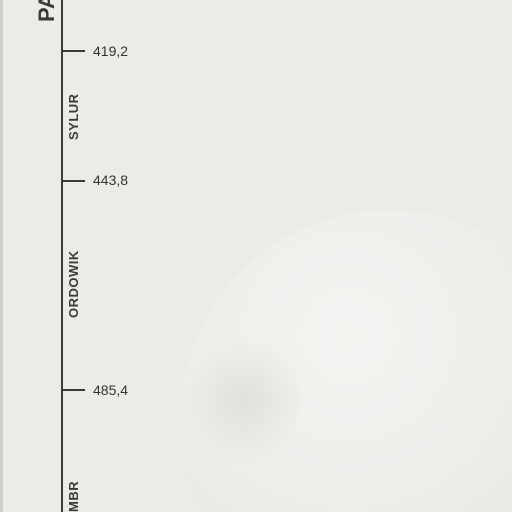 The image size is (512, 512). I want to click on period-label-sylur: SYLUR, so click(73, 116).